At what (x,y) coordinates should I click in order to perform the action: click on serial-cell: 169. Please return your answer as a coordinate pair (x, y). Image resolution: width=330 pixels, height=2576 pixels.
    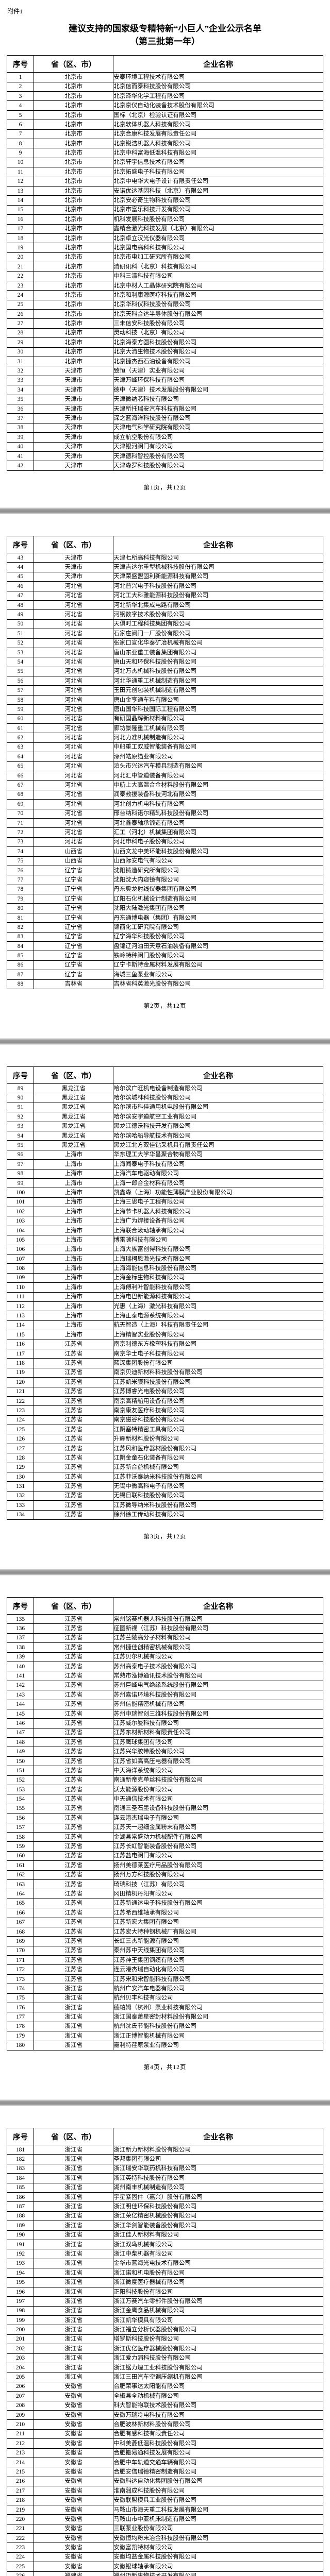
    Looking at the image, I should click on (20, 1941).